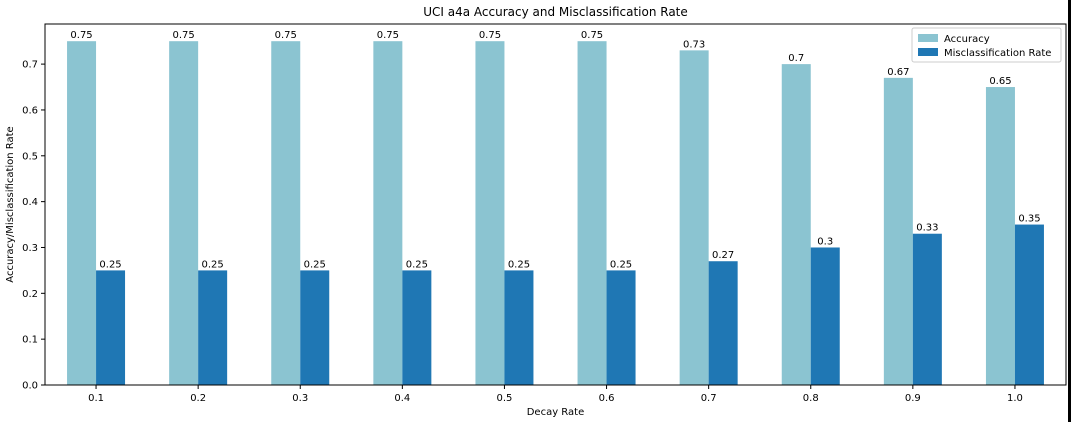  What do you see at coordinates (490, 213) in the screenshot?
I see `accuracy-bar-0.5` at bounding box center [490, 213].